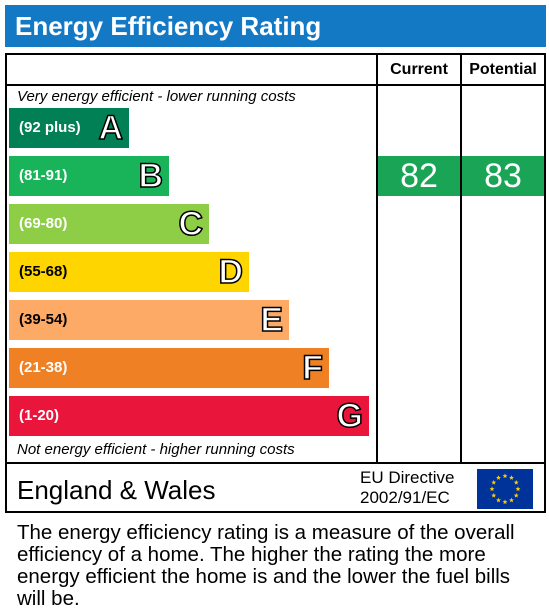 The width and height of the screenshot is (549, 613). Describe the element at coordinates (43, 319) in the screenshot. I see `band-range-e: (39-54)` at that location.